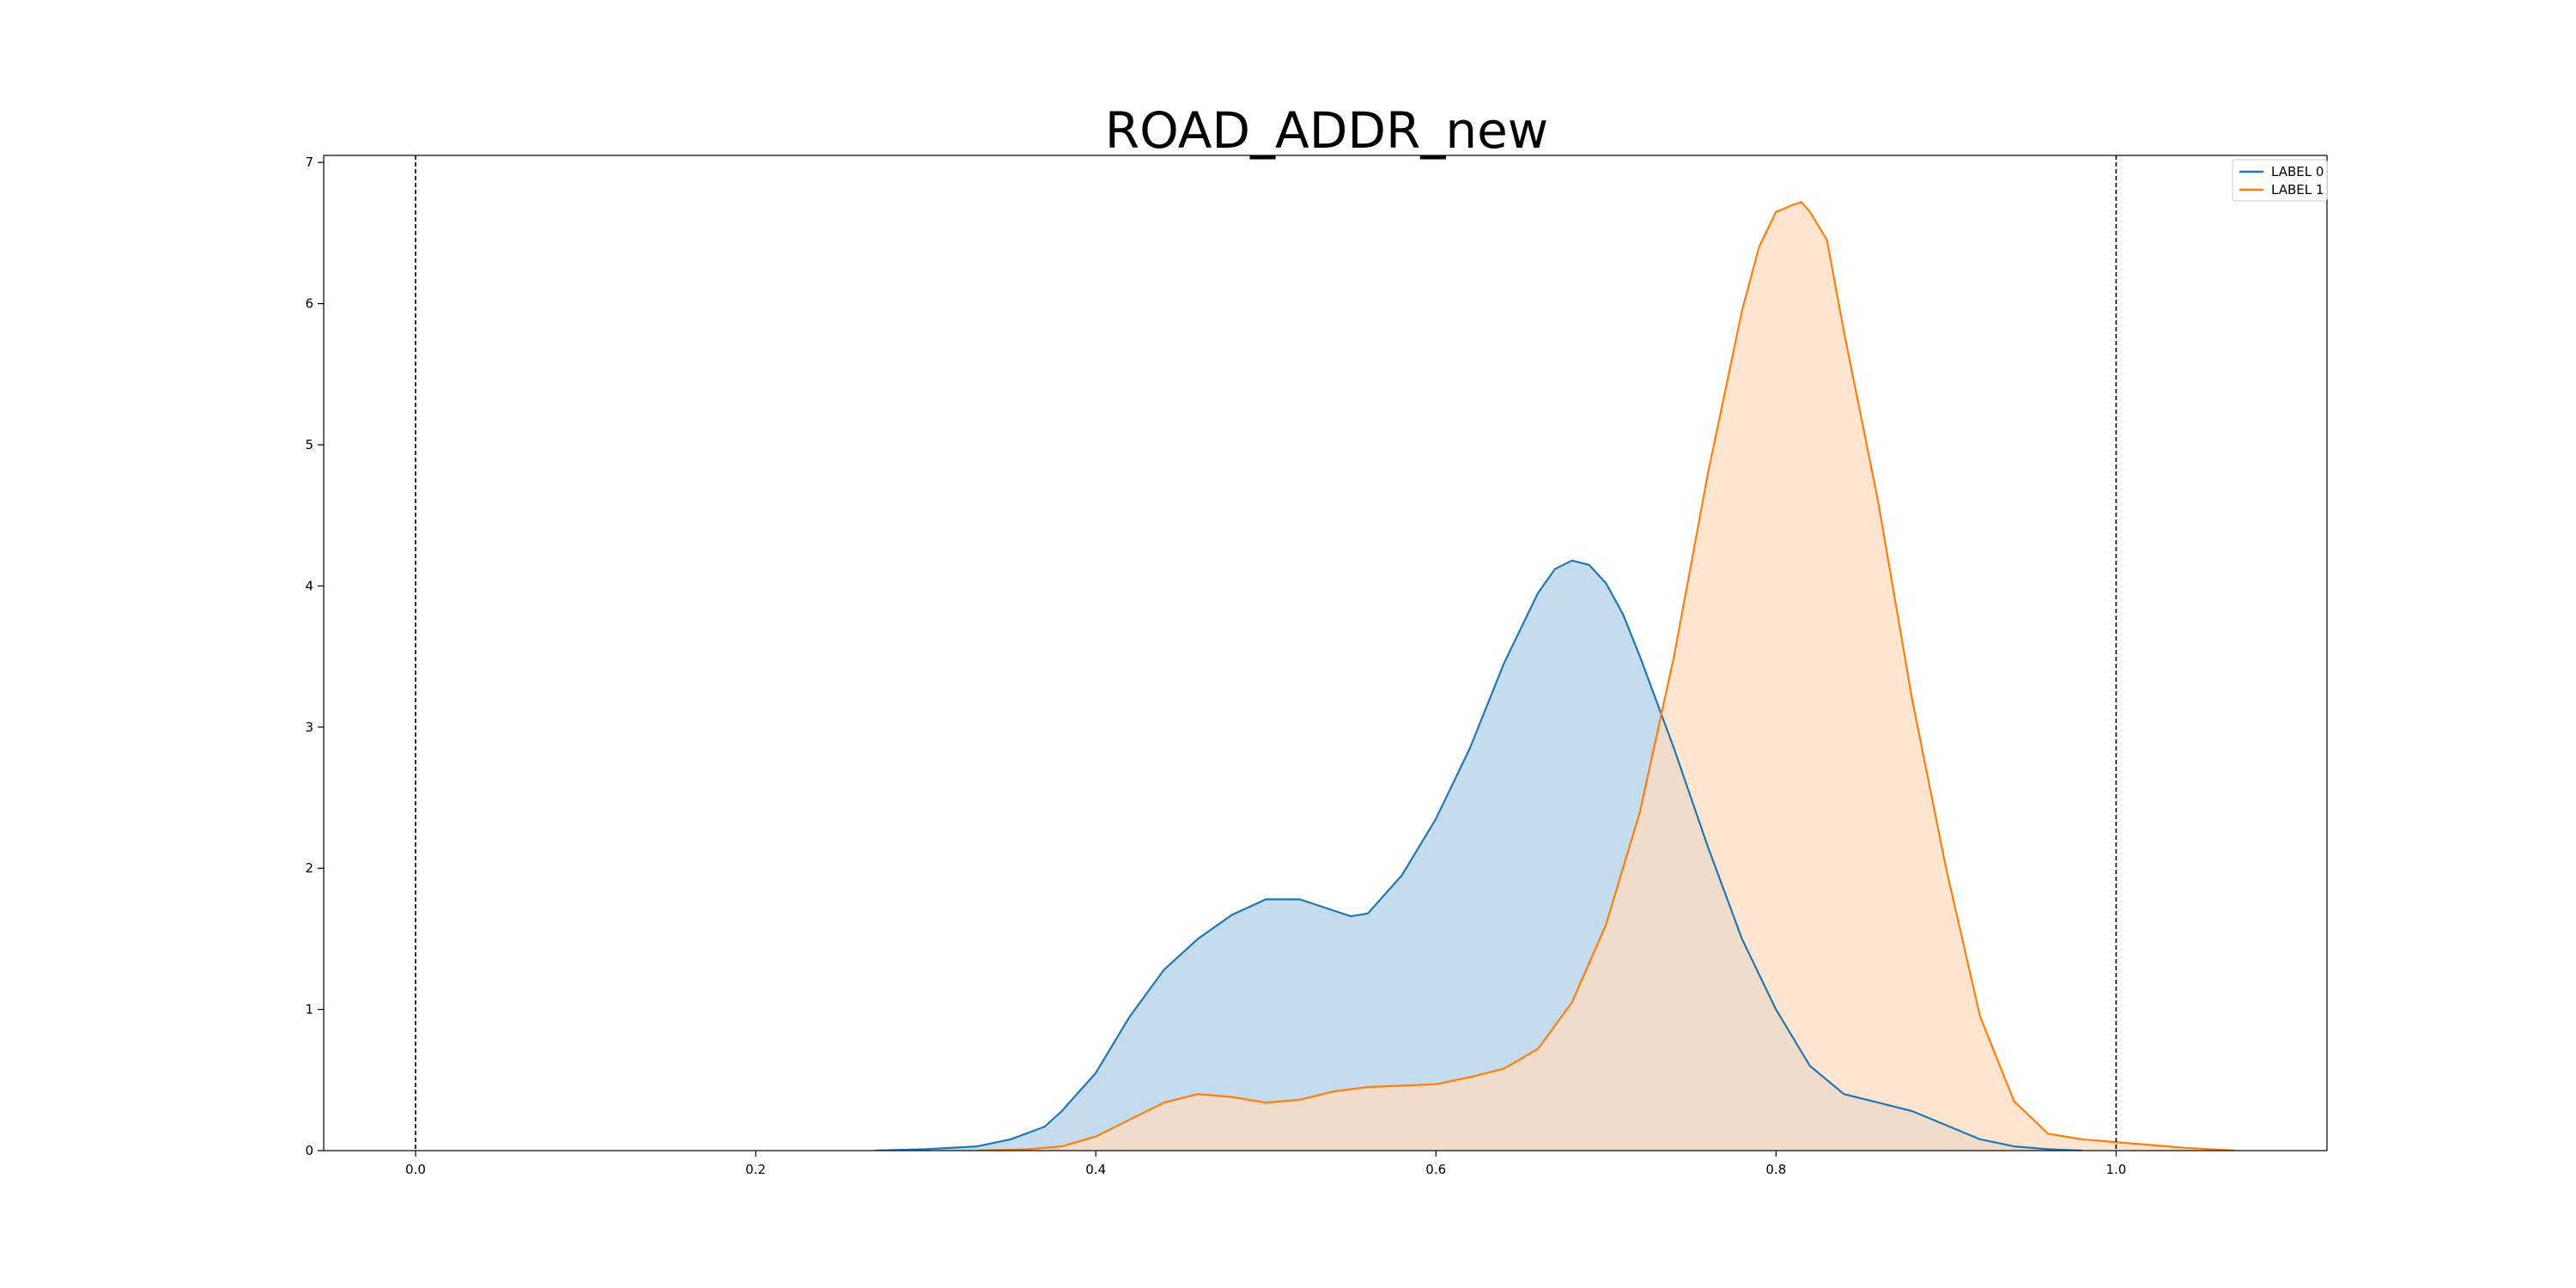 This screenshot has width=2576, height=1288. What do you see at coordinates (1327, 130) in the screenshot?
I see `chart-title: ROAD_ADDR_new` at bounding box center [1327, 130].